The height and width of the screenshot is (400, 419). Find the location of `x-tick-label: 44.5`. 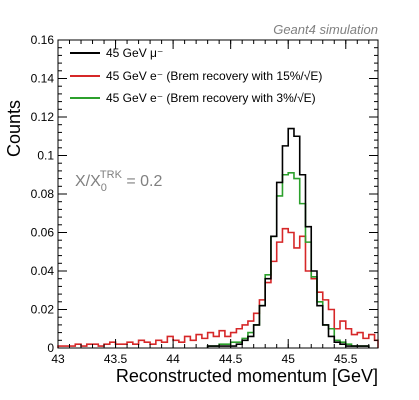

x-tick-label: 44.5 is located at coordinates (231, 359).